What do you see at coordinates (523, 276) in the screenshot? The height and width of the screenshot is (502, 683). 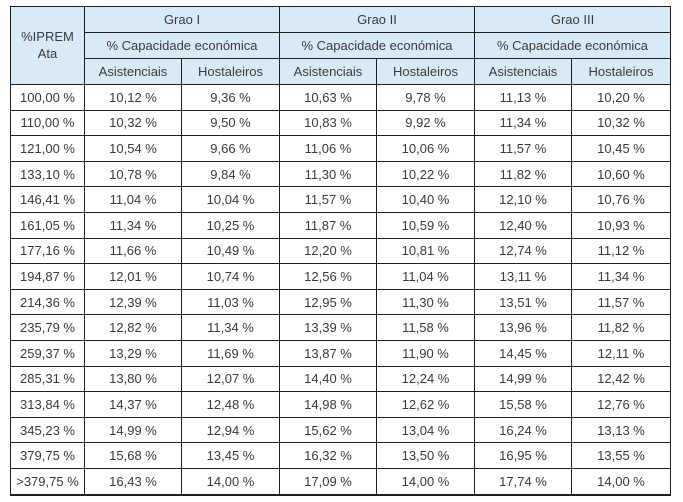 I see `value-cell: 13,11 %` at bounding box center [523, 276].